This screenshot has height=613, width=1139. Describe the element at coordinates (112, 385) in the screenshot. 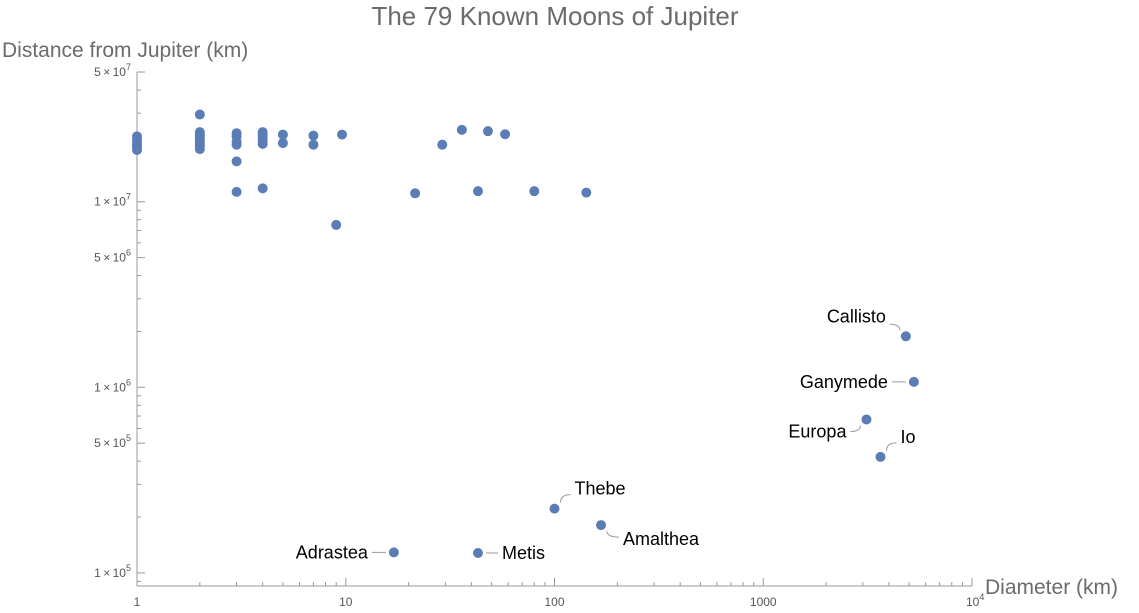

I see `y-tick-label: 1 × 10⁶` at that location.